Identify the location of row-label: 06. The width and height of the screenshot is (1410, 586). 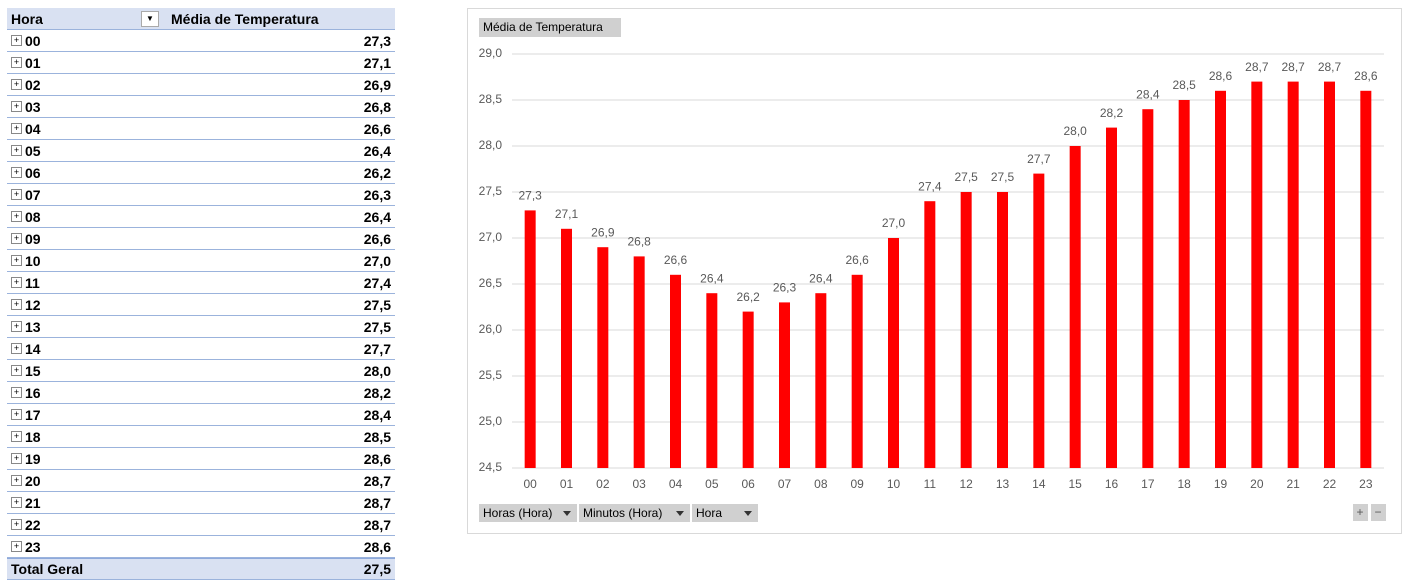
(33, 172).